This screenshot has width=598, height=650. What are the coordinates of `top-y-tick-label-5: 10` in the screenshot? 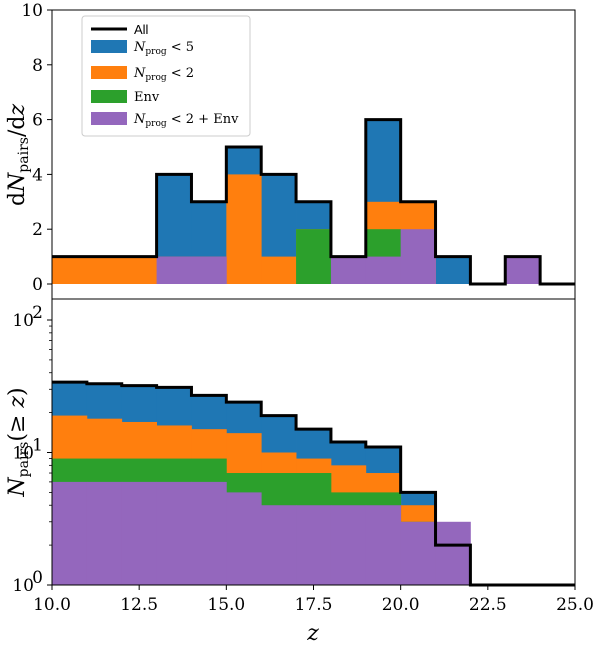 It's located at (32, 11).